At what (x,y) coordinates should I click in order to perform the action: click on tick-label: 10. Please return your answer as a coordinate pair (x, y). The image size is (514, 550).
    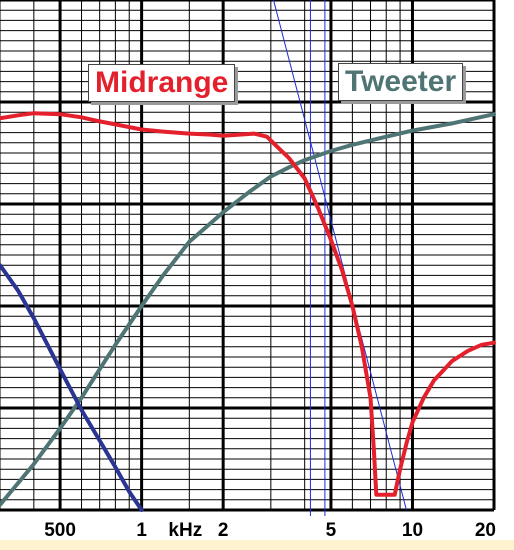
    Looking at the image, I should click on (412, 530).